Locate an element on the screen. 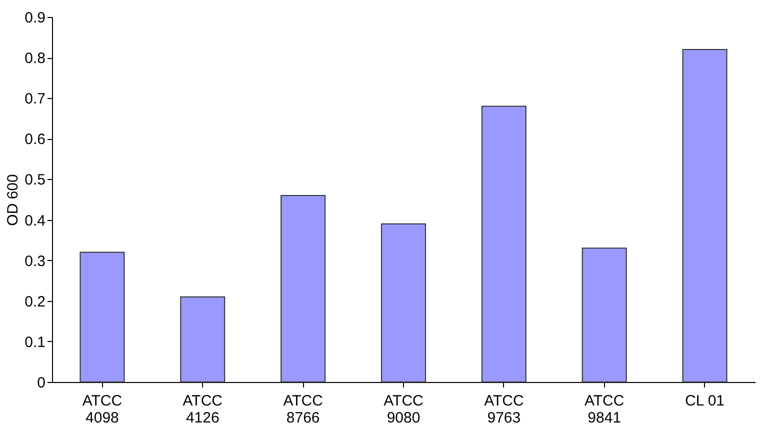 The width and height of the screenshot is (770, 430). x-tick-label: ATCC 4126 is located at coordinates (202, 409).